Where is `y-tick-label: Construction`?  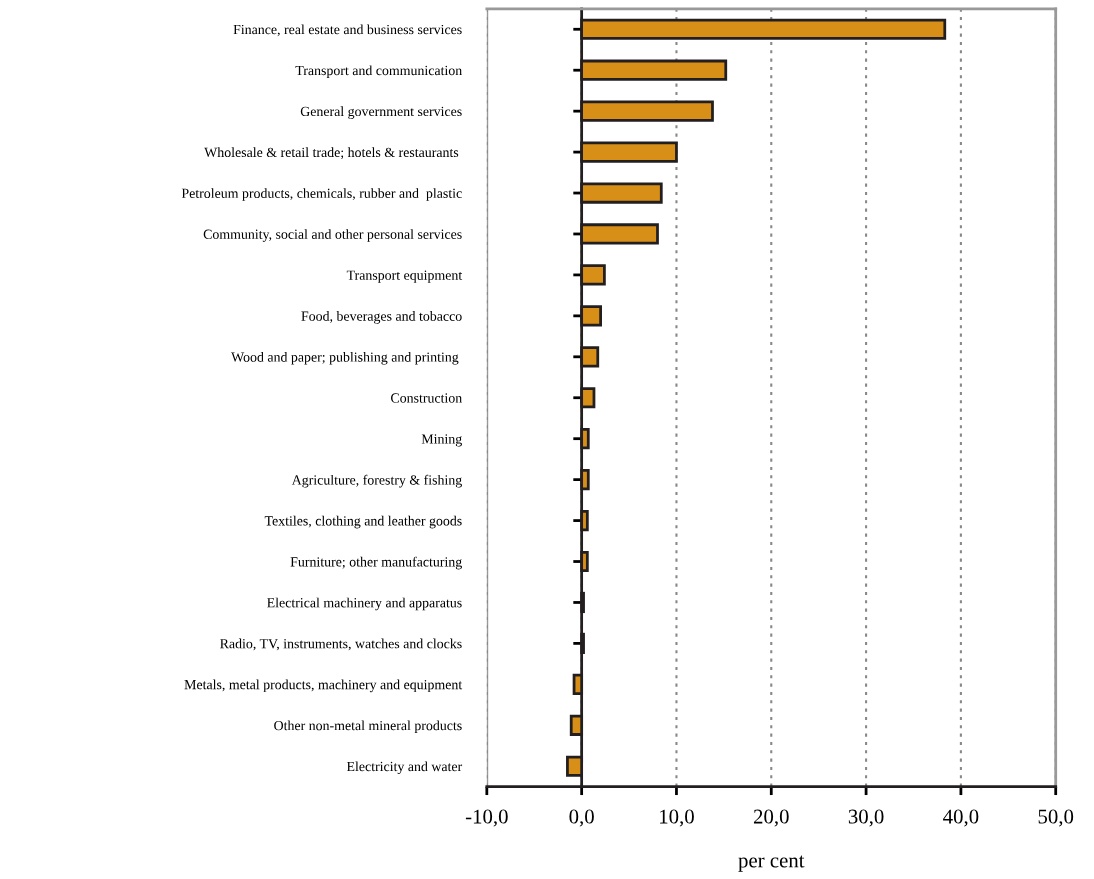
y-tick-label: Construction is located at coordinates (426, 398).